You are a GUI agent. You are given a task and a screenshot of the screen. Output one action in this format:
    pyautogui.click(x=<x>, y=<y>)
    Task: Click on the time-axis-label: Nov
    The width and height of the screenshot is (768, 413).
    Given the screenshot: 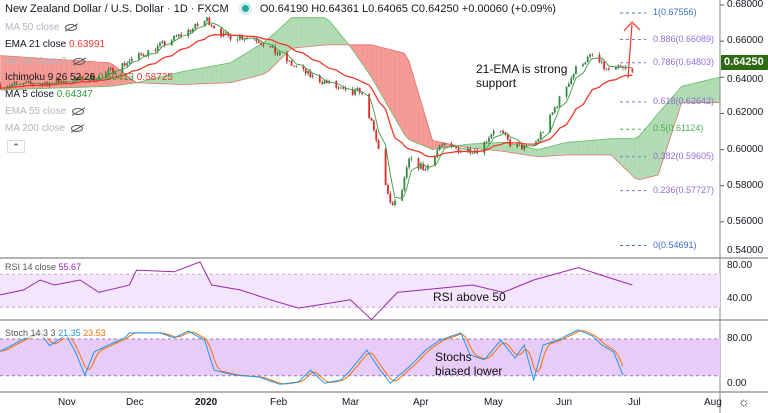 What is the action you would take?
    pyautogui.click(x=67, y=402)
    